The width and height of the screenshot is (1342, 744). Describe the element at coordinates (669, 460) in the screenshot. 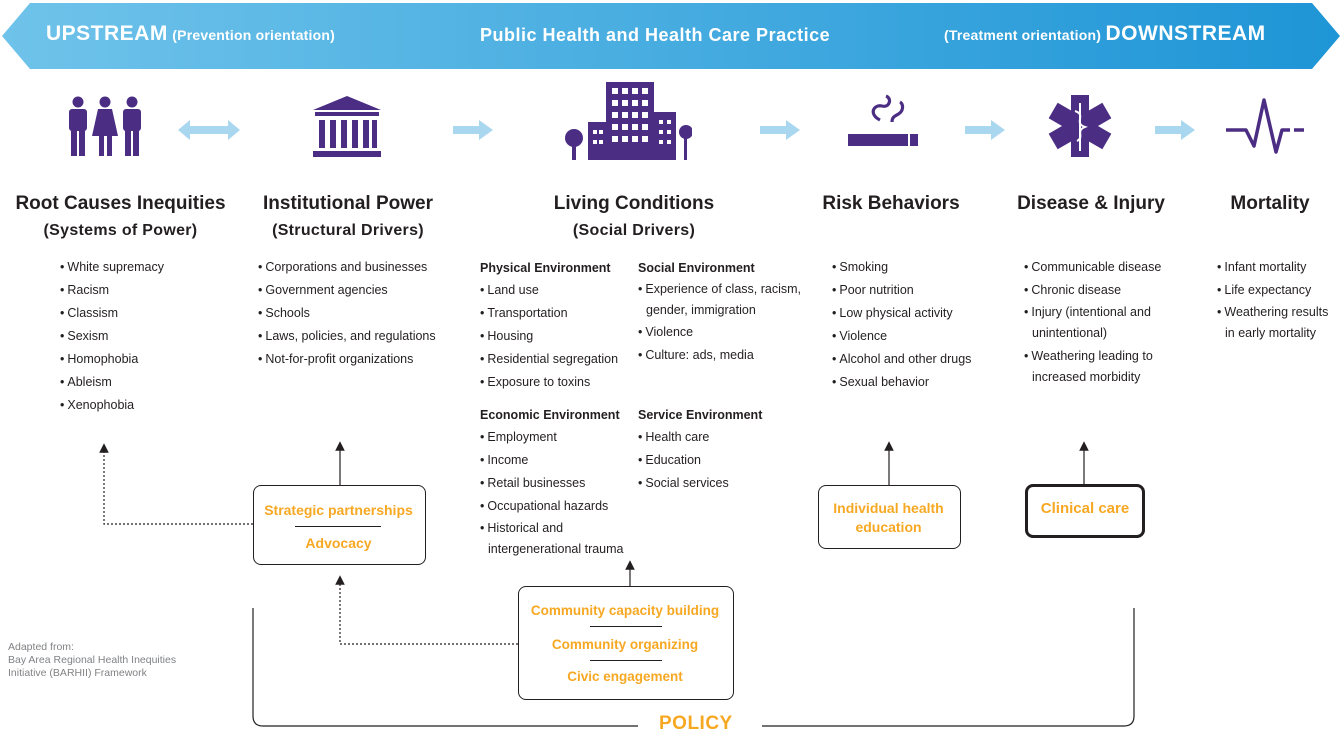

I see `list-item: • Education` at that location.